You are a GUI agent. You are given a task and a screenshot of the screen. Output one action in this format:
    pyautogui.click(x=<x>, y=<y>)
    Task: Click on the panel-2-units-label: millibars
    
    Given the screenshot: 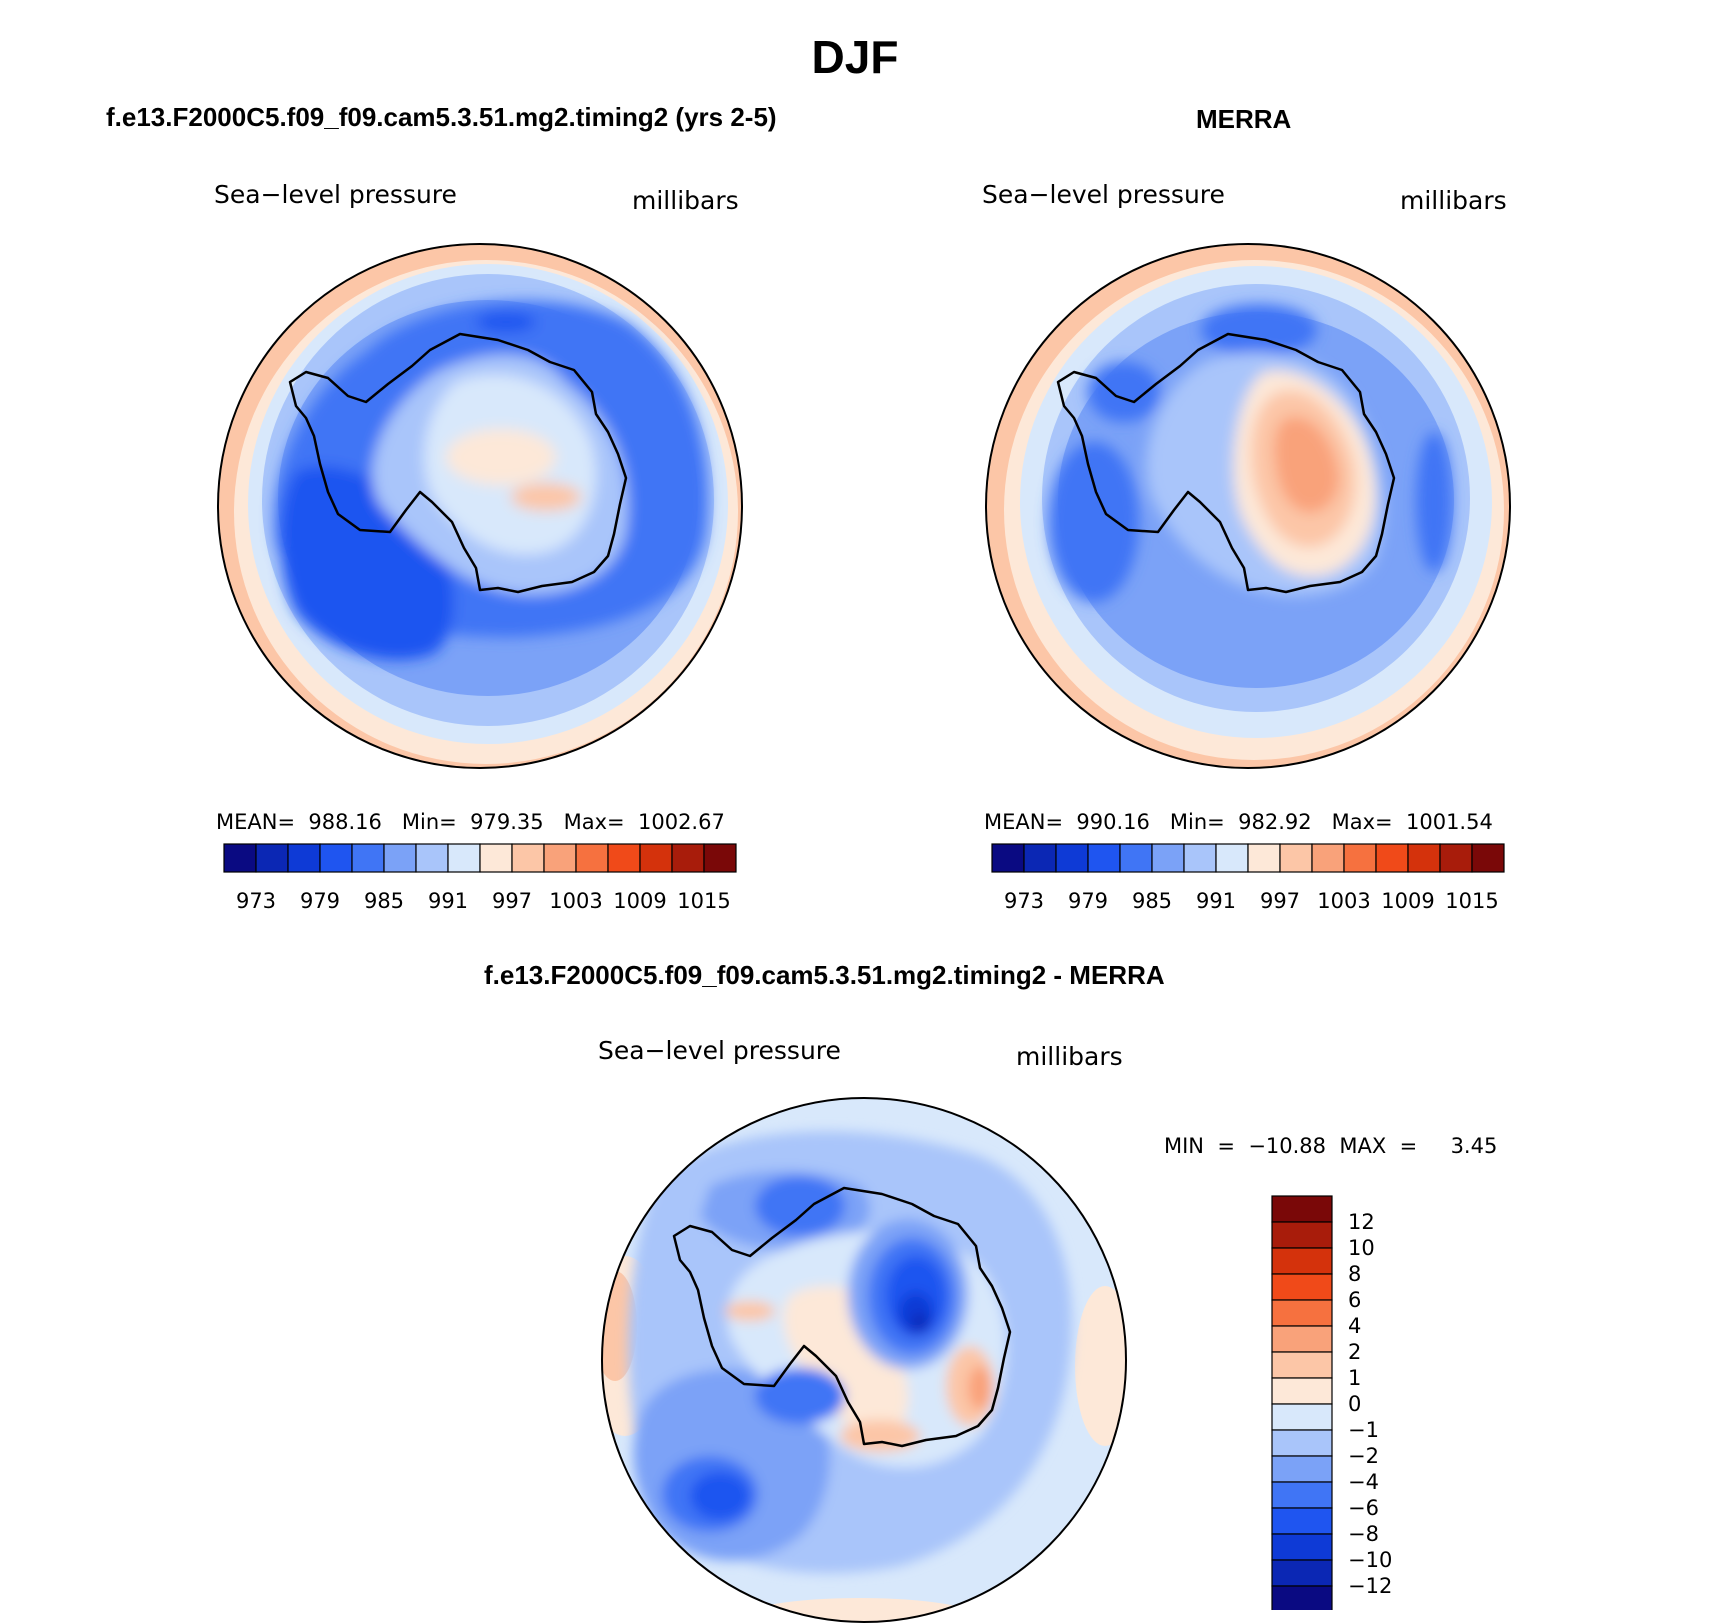 What is the action you would take?
    pyautogui.click(x=1453, y=200)
    